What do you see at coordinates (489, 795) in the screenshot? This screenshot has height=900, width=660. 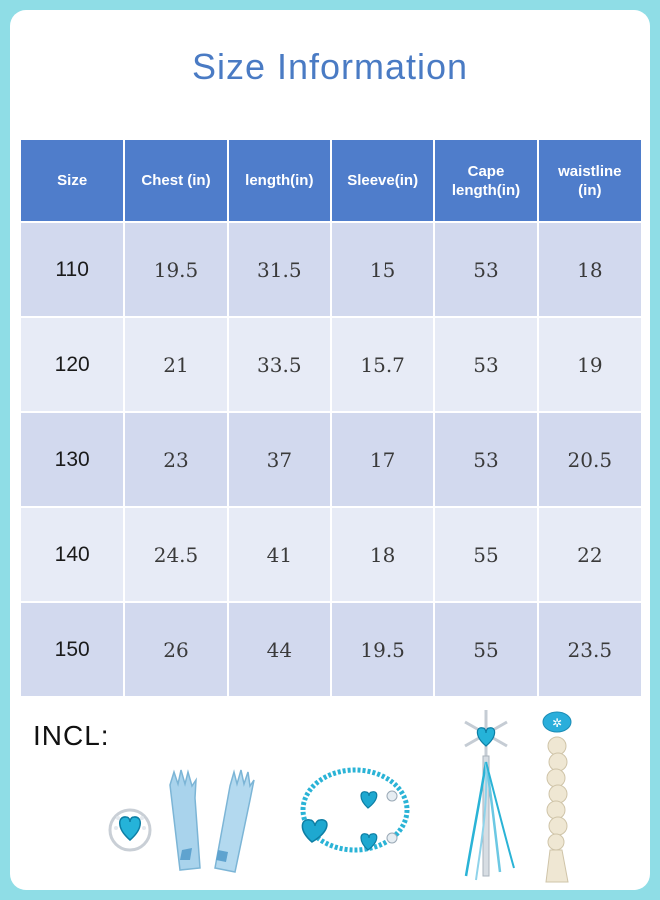 I see `snowflake-wand-icon` at bounding box center [489, 795].